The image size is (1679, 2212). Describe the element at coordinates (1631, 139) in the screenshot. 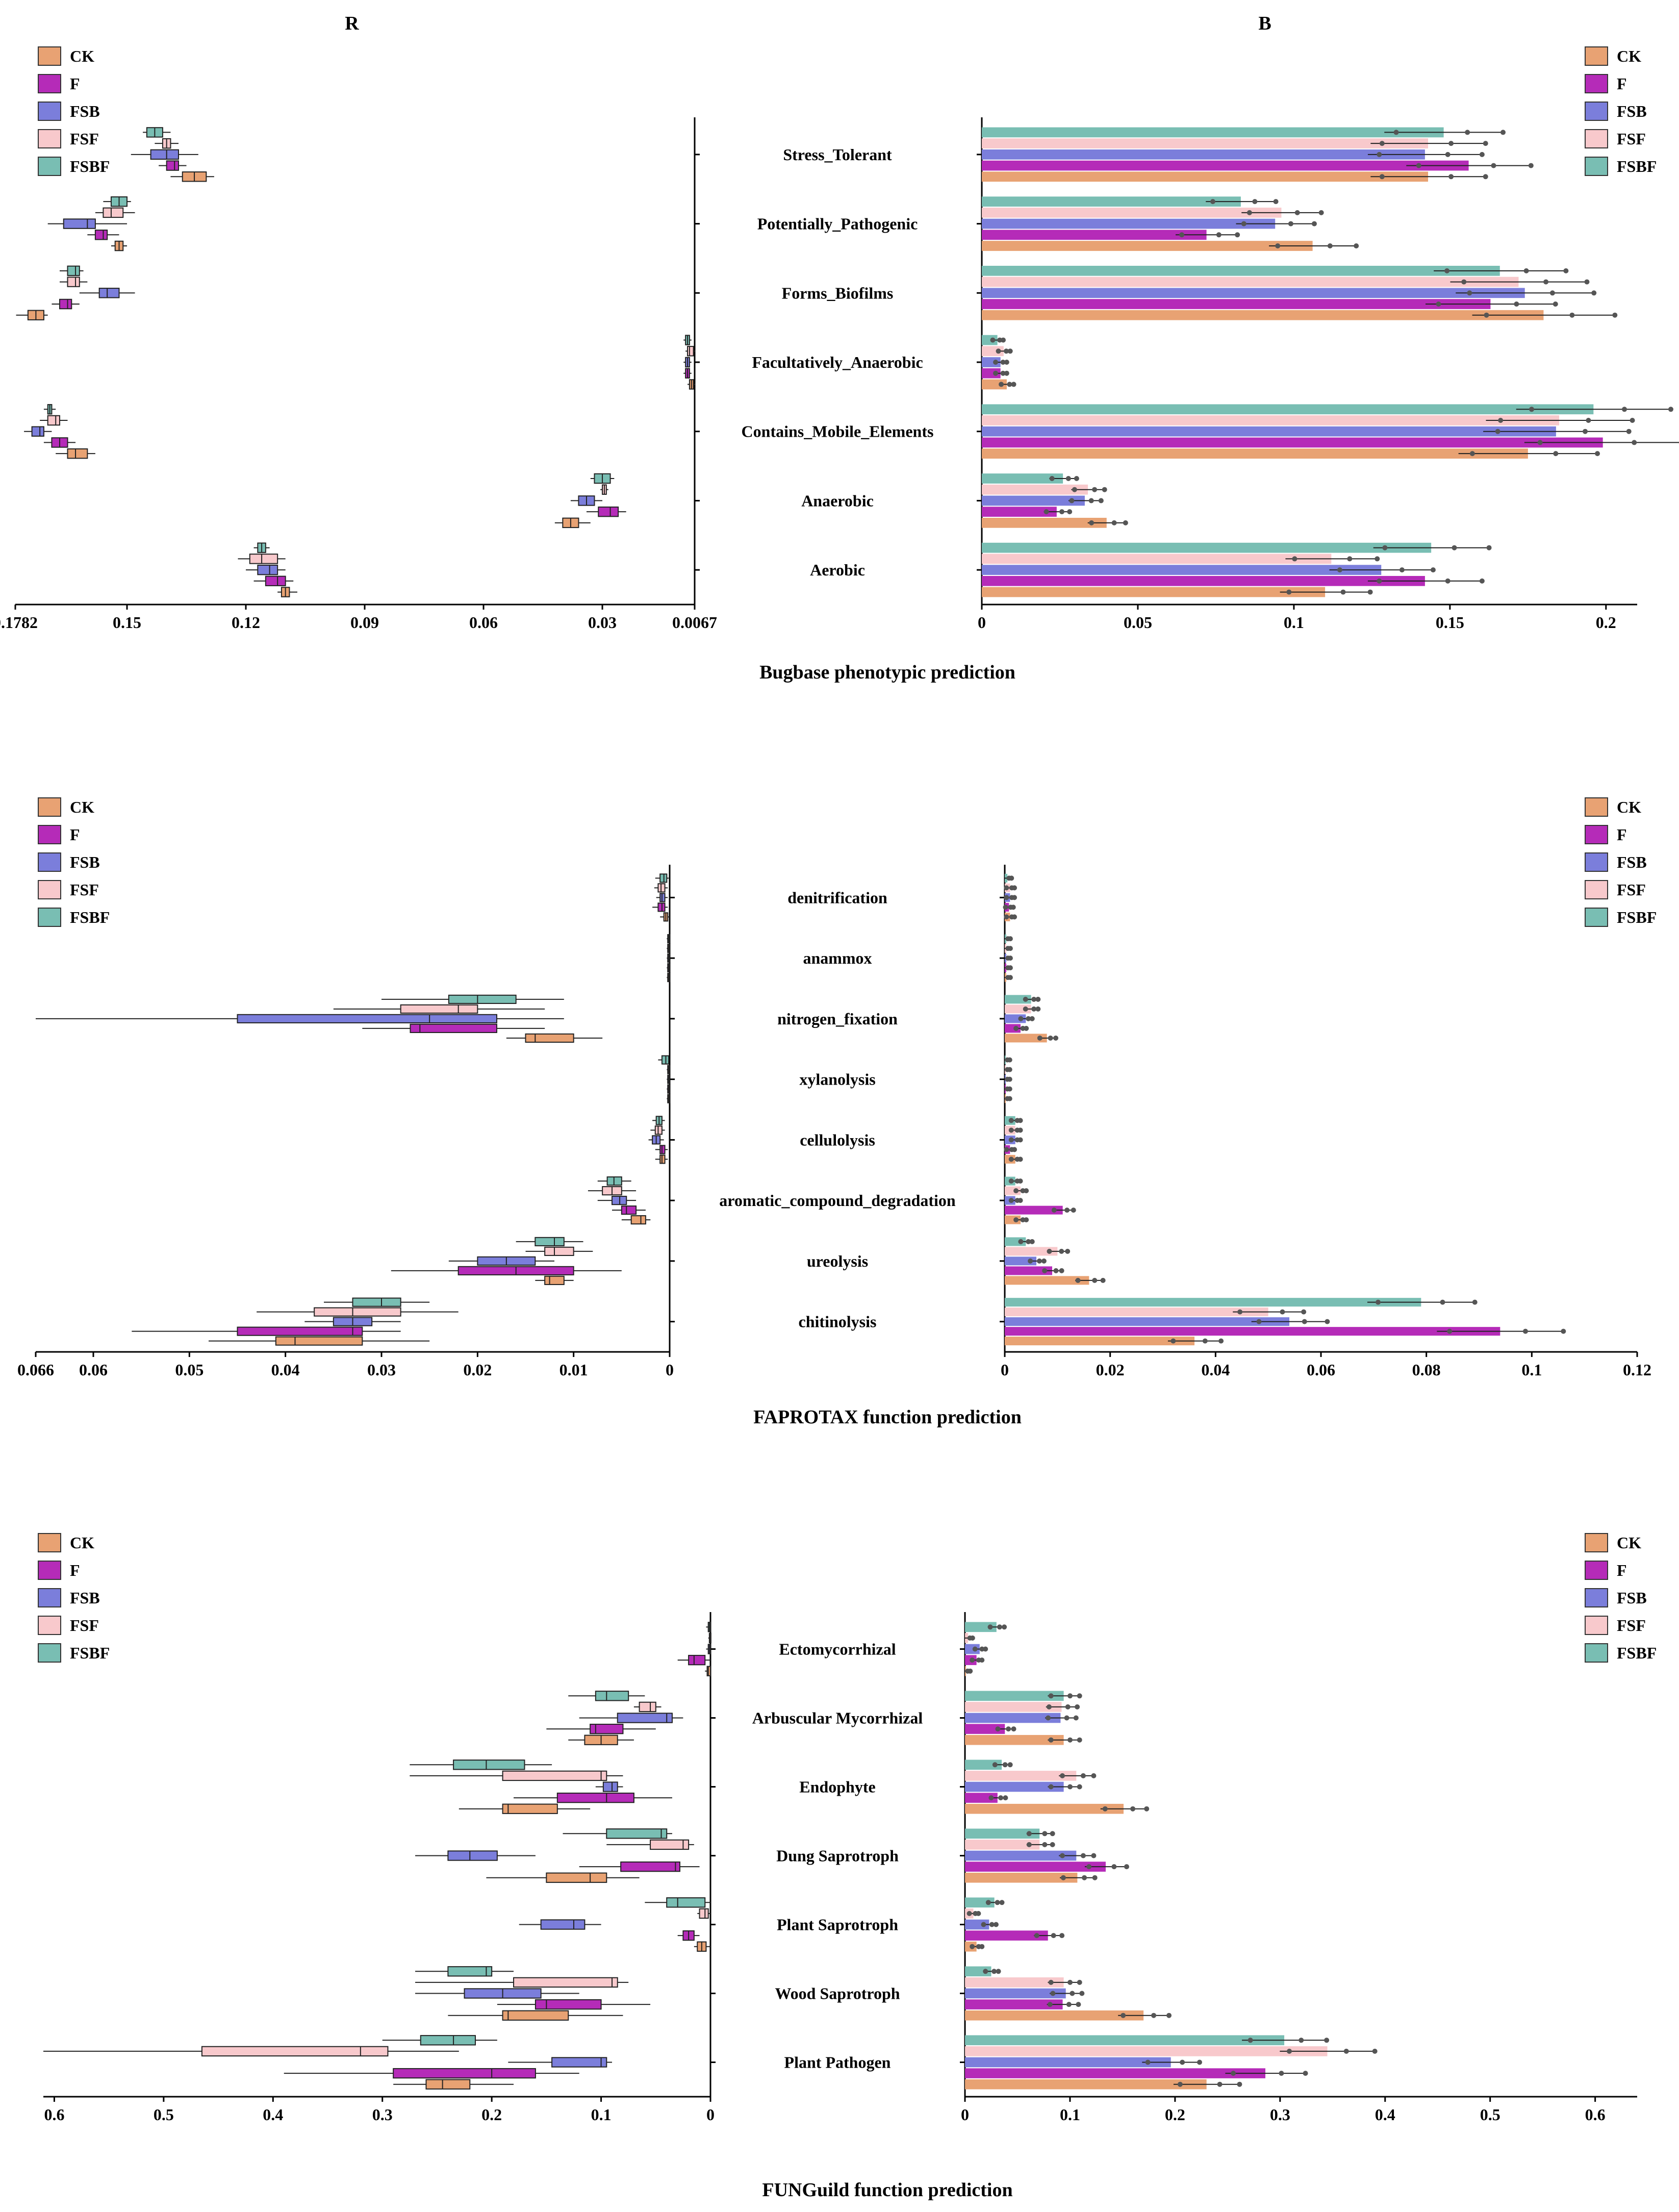

I see `legend-label-p1-right-fsf: FSF` at that location.